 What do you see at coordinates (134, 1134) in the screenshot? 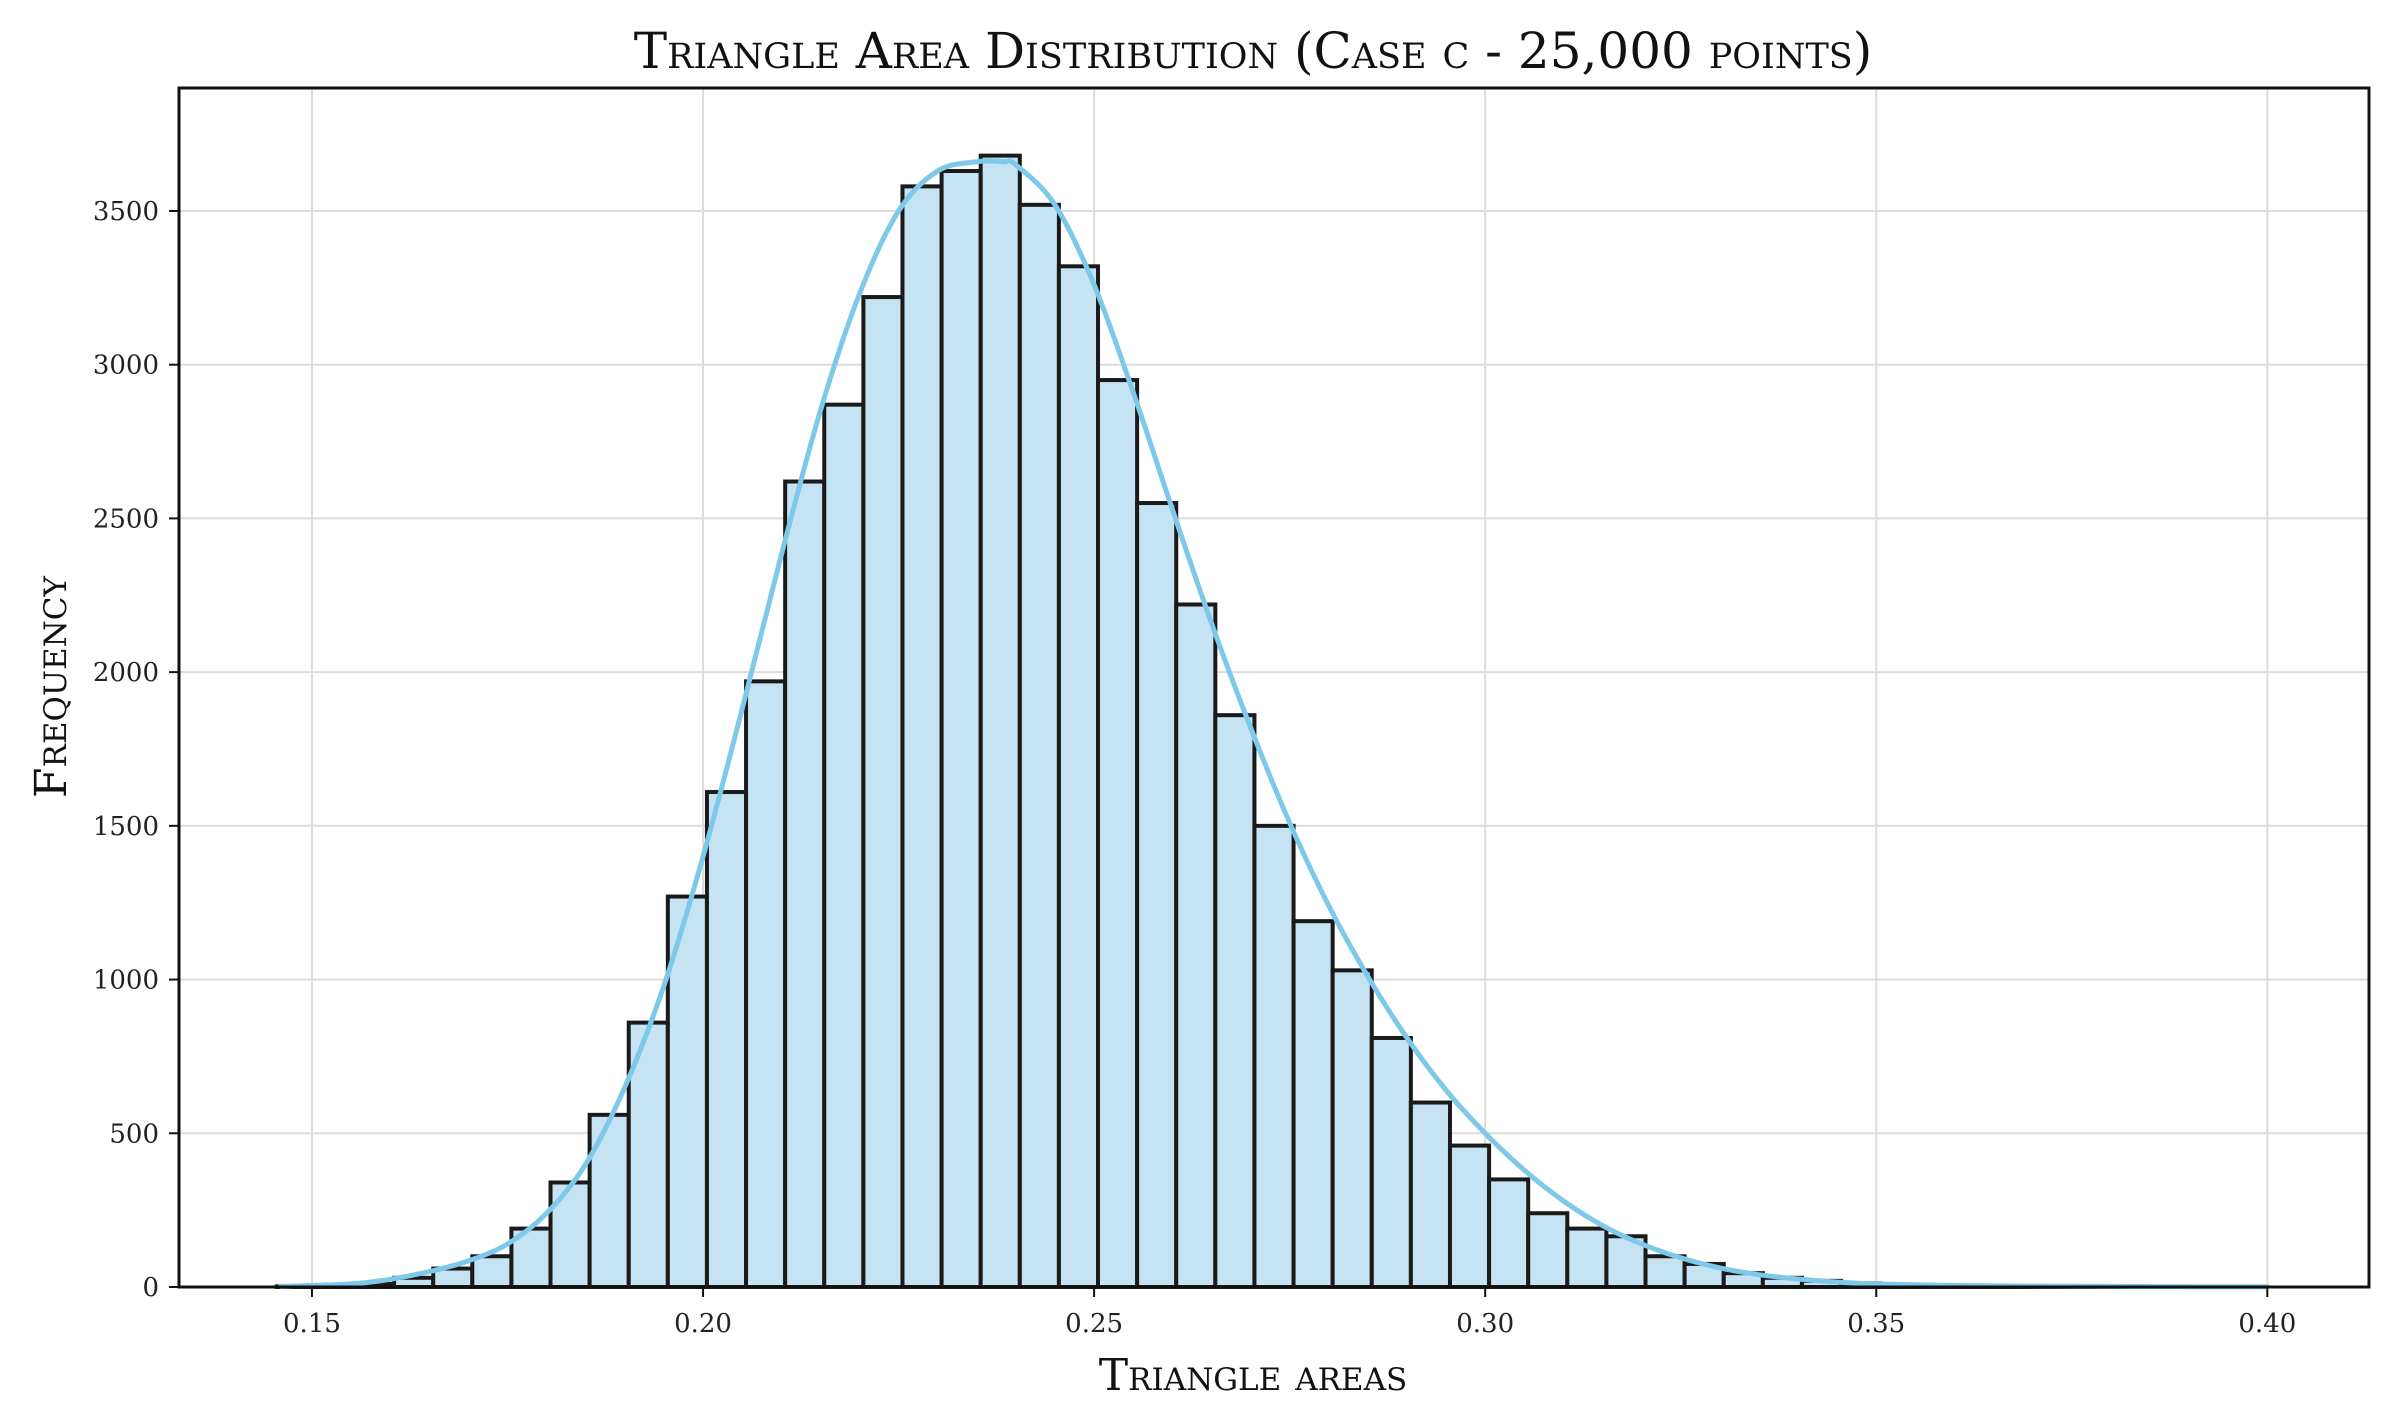
I see `y-tick-label: 500` at bounding box center [134, 1134].